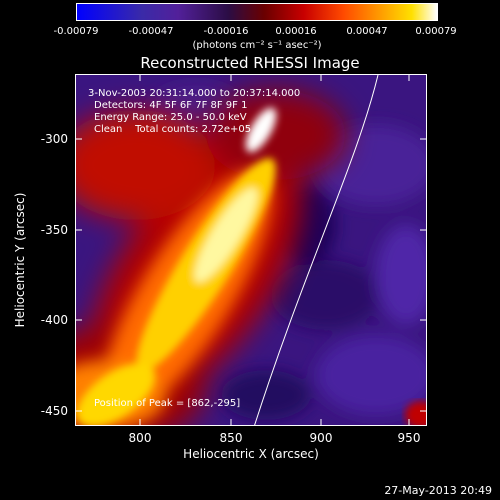 This screenshot has width=500, height=500. What do you see at coordinates (251, 454) in the screenshot?
I see `x-axis-label: Heliocentric X (arcsec)` at bounding box center [251, 454].